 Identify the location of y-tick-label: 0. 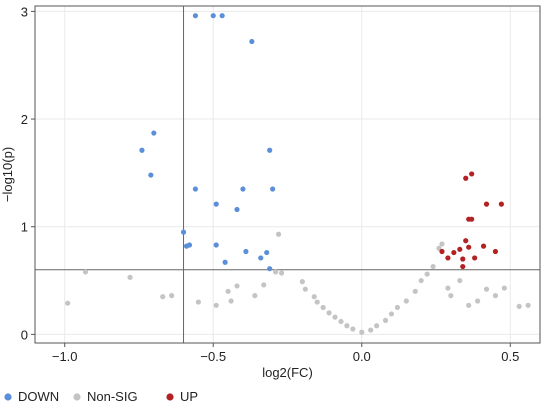
(24, 334).